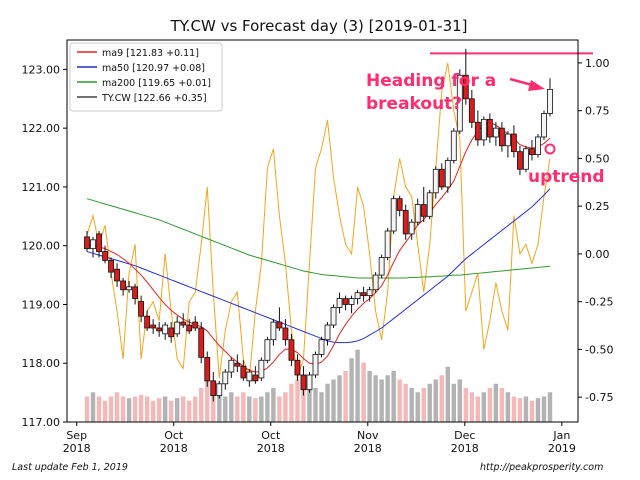 Image resolution: width=640 pixels, height=480 pixels. Describe the element at coordinates (153, 68) in the screenshot. I see `legend-label: ma50 [120.97 +0.08]` at that location.